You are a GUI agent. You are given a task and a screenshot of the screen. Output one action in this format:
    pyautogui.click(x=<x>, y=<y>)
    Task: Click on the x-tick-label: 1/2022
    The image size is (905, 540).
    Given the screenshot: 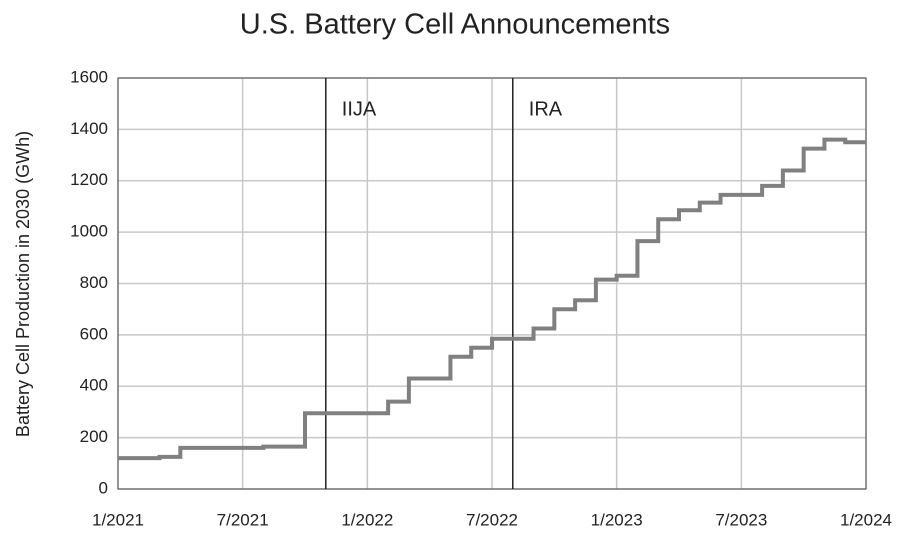 What is the action you would take?
    pyautogui.click(x=367, y=519)
    